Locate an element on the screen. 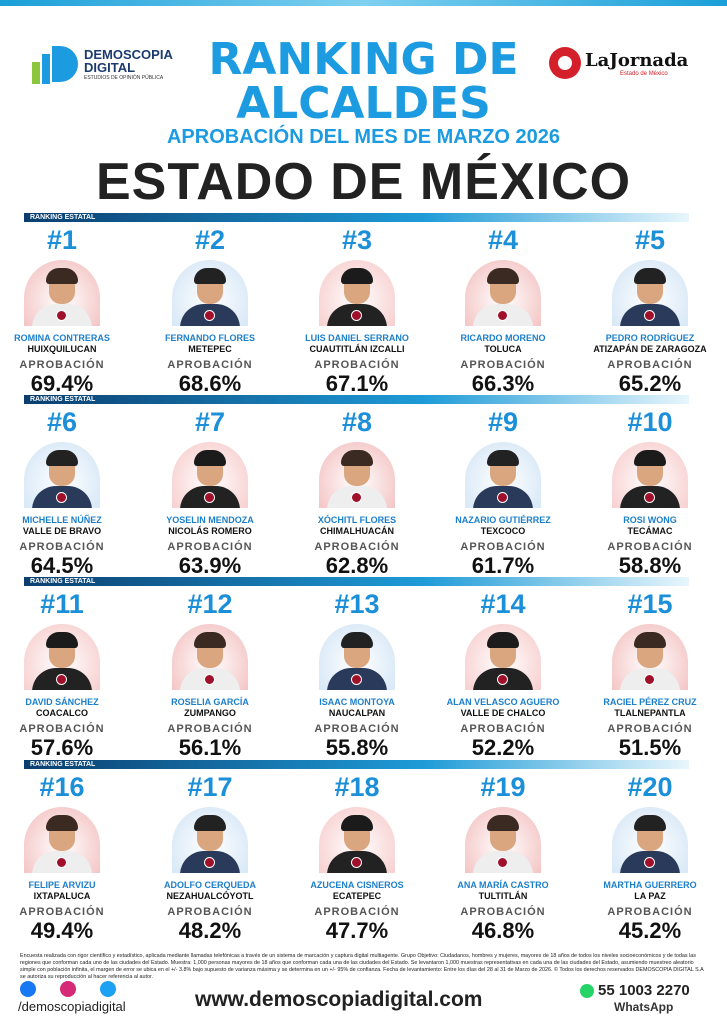 The image size is (727, 1024). approval-value: 52.2% is located at coordinates (503, 747).